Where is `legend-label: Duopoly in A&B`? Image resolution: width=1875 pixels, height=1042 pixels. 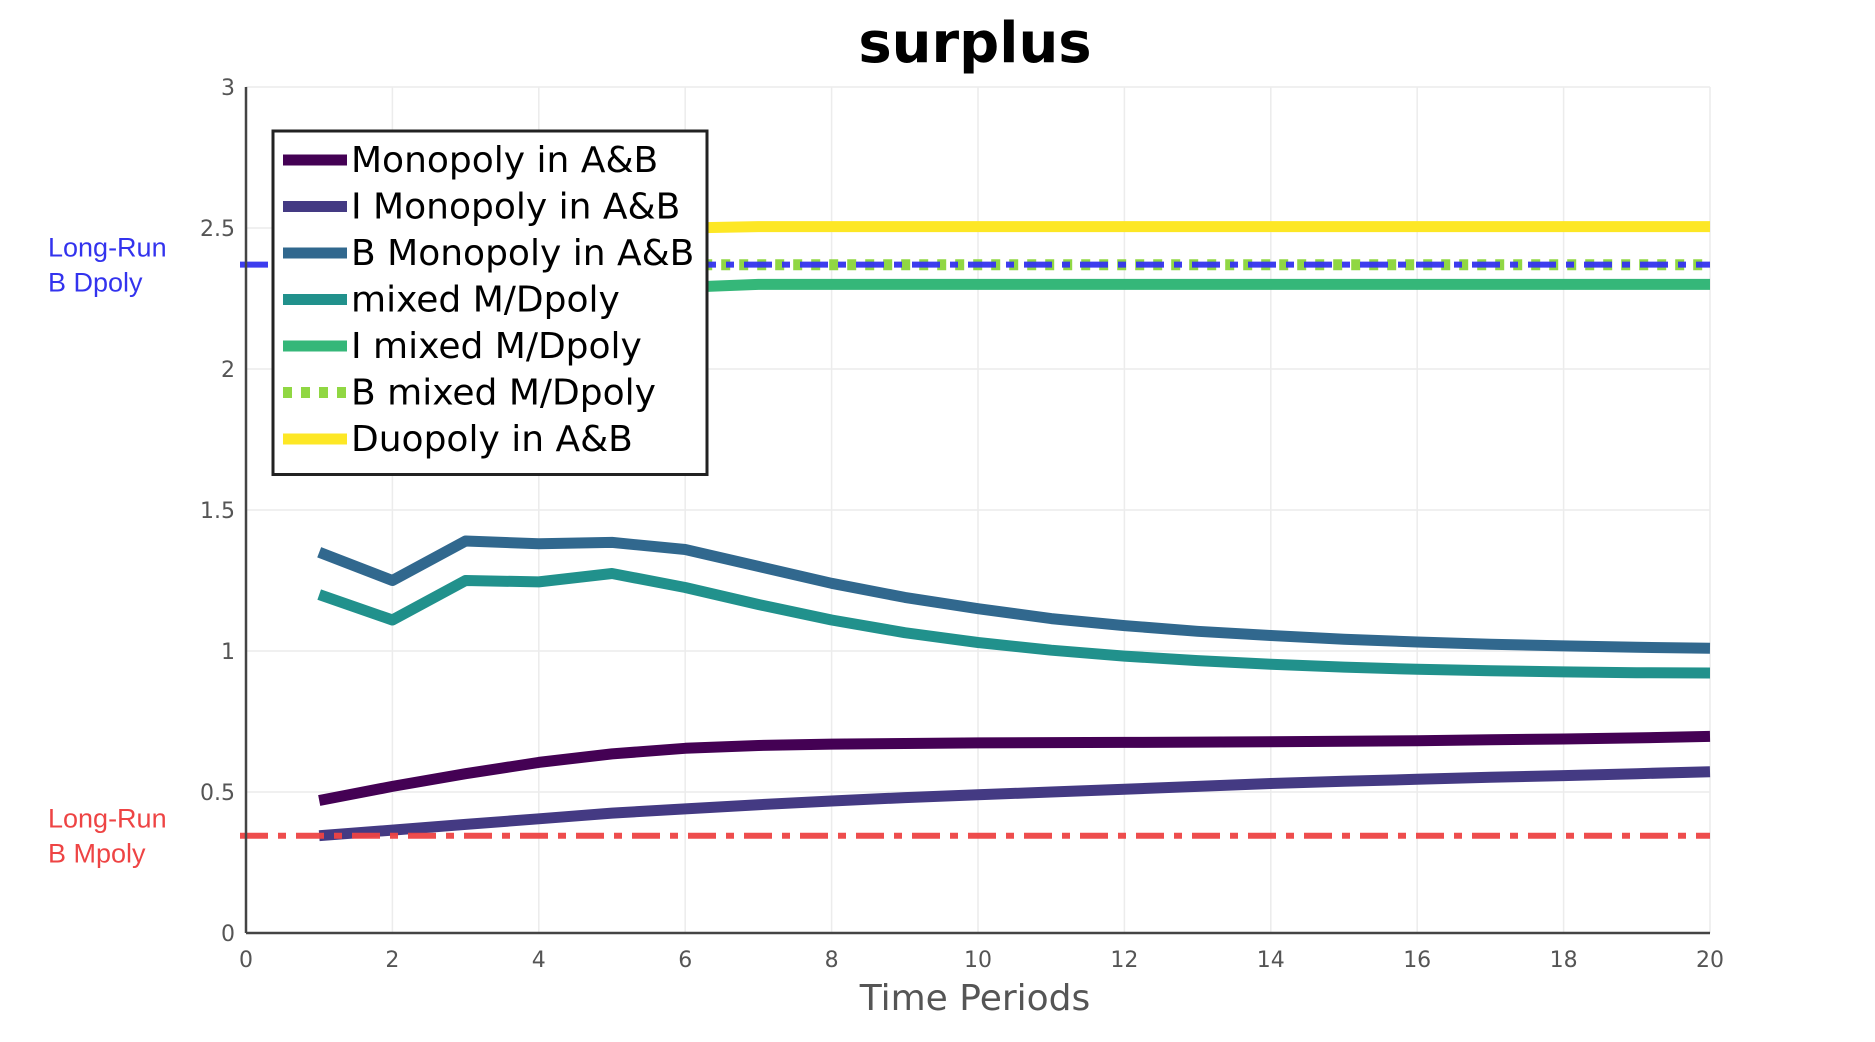 legend-label: Duopoly in A&B is located at coordinates (492, 439).